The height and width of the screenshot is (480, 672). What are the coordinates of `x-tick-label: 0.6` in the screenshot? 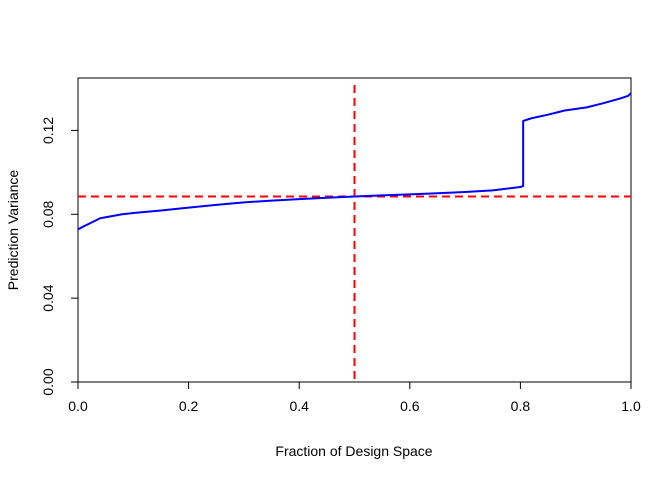 It's located at (410, 406).